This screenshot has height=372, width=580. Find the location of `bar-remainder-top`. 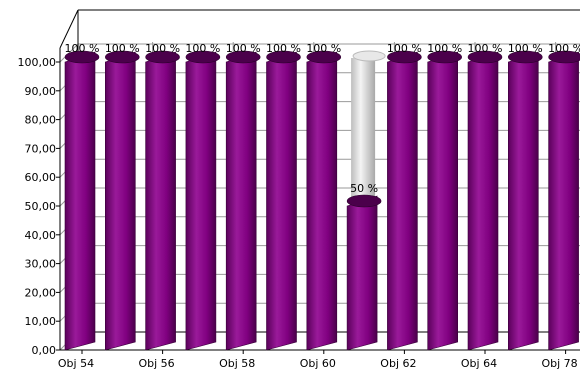

bar-remainder-top is located at coordinates (369, 56).